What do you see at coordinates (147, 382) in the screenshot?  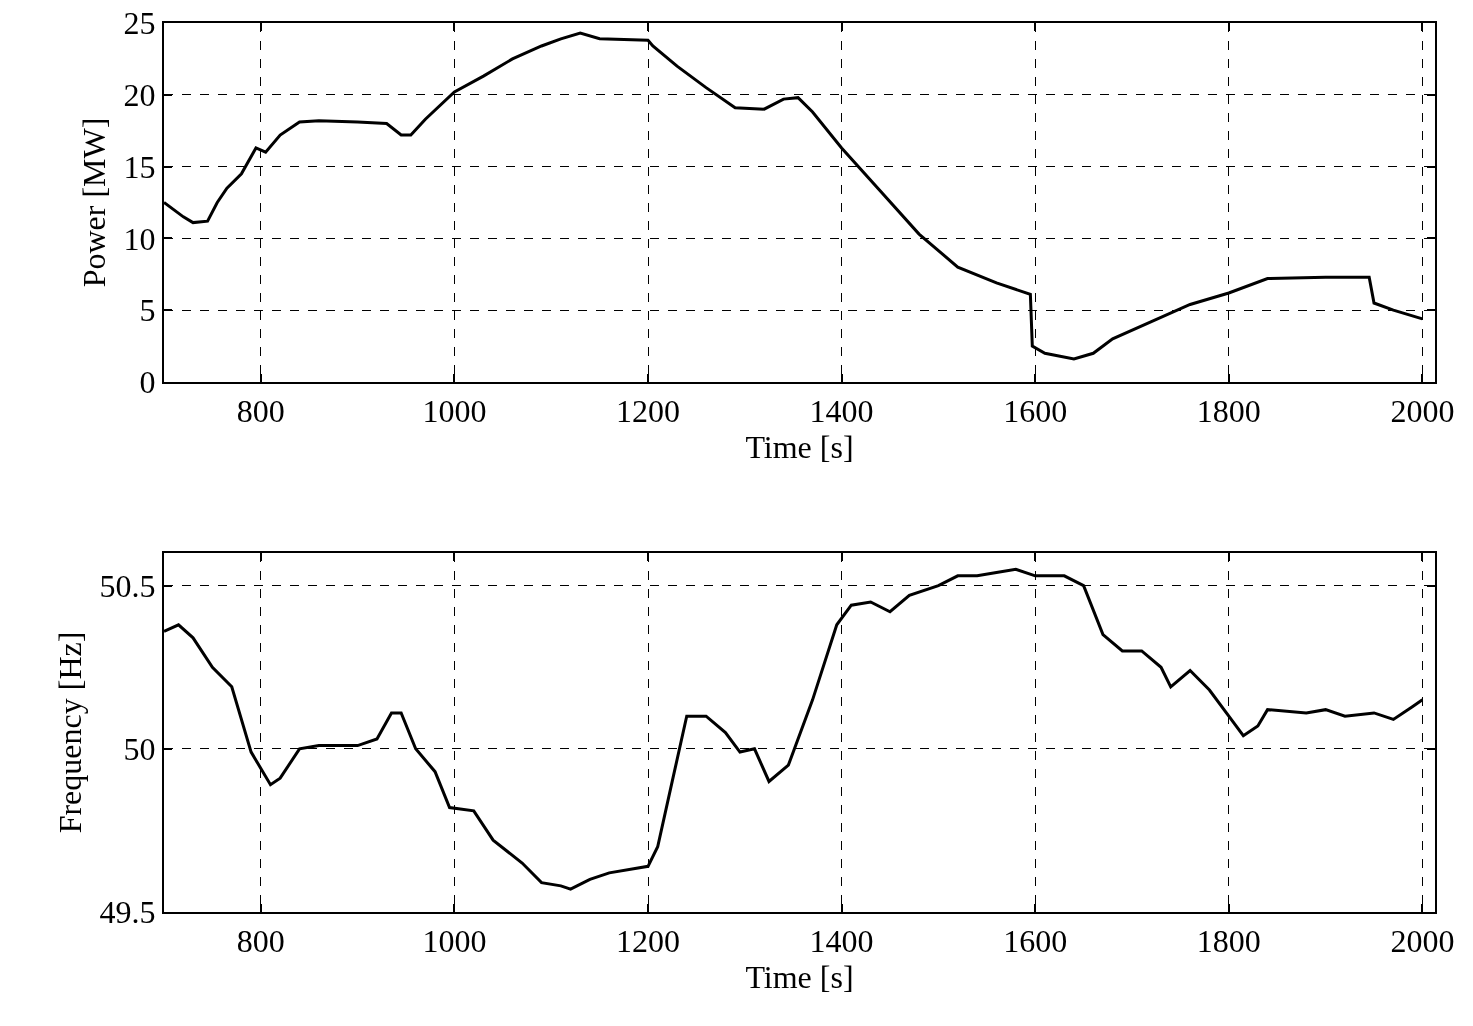 I see `y-tick-label: 0` at bounding box center [147, 382].